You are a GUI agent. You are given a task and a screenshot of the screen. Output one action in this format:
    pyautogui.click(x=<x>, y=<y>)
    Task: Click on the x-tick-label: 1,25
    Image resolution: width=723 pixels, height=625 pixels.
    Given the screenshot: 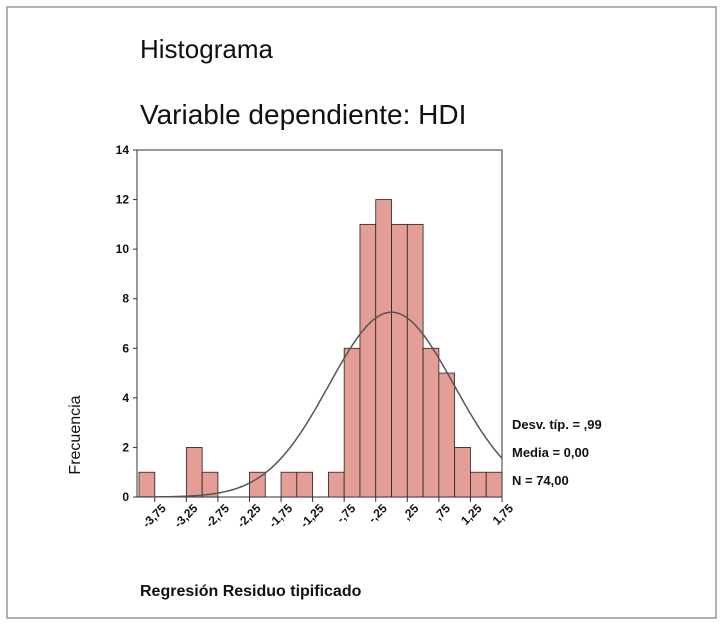 What is the action you would take?
    pyautogui.click(x=471, y=514)
    